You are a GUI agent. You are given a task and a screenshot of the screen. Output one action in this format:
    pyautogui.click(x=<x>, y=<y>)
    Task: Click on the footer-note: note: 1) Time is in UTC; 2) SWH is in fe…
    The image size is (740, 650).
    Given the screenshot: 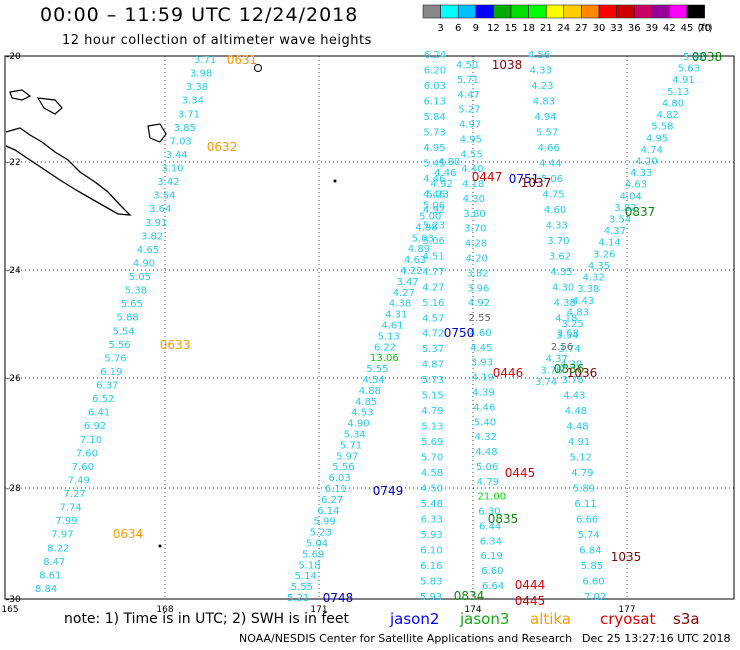 What is the action you would take?
    pyautogui.click(x=207, y=619)
    